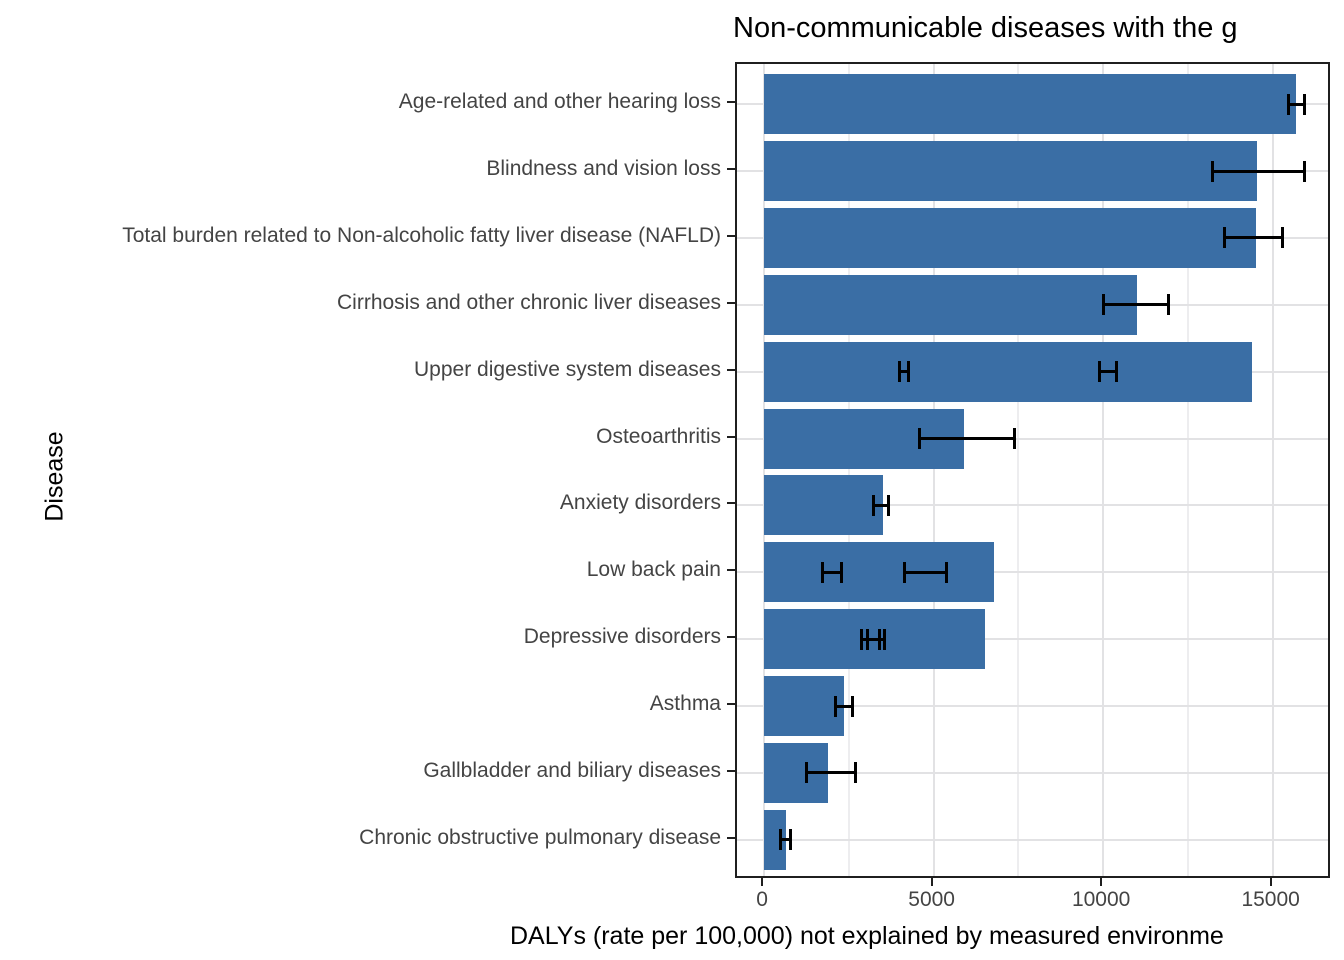 The image size is (1344, 960). I want to click on y-axis-label: Chronic obstructive pulmonary disease, so click(540, 837).